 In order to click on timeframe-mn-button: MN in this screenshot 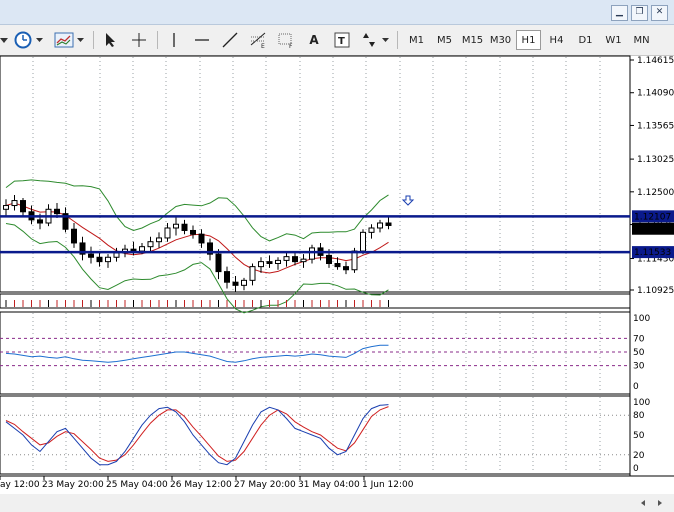, I will do `click(641, 40)`.